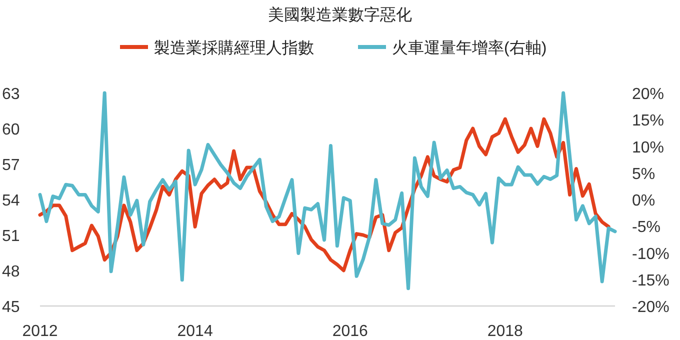 The width and height of the screenshot is (680, 340). Describe the element at coordinates (644, 201) in the screenshot. I see `y2-tick-label: 0%` at that location.